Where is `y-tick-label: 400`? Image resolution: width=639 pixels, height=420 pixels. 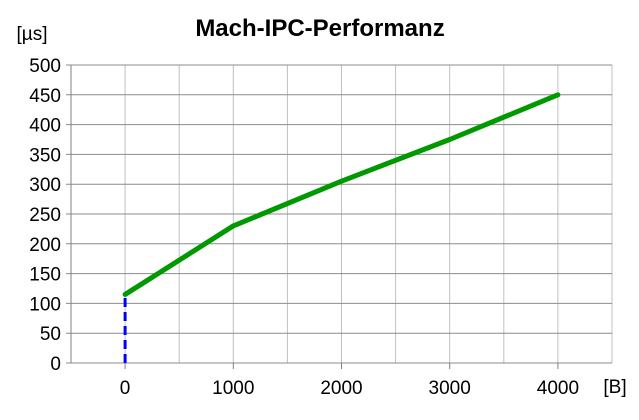
y-tick-label: 400 is located at coordinates (45, 126).